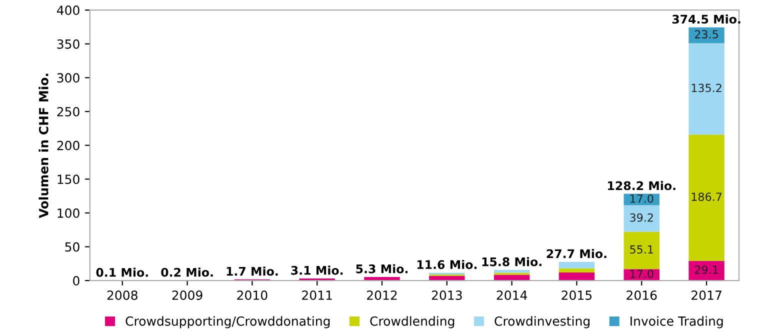 The height and width of the screenshot is (336, 782). What do you see at coordinates (122, 272) in the screenshot?
I see `total-label: 0.1 Mio.` at bounding box center [122, 272].